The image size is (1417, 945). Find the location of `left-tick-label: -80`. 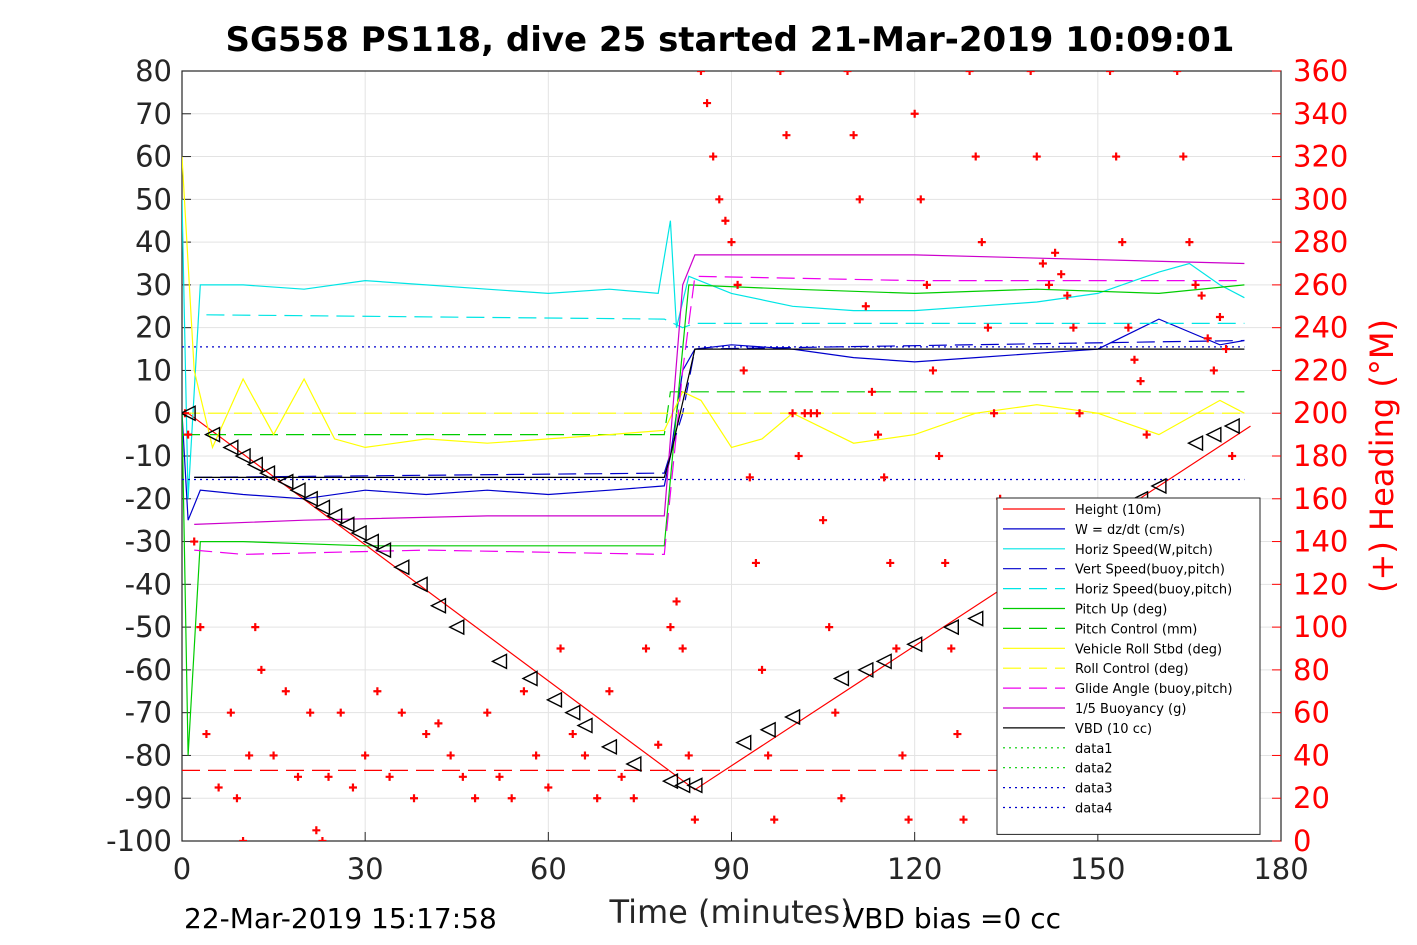

left-tick-label: -80 is located at coordinates (148, 755).